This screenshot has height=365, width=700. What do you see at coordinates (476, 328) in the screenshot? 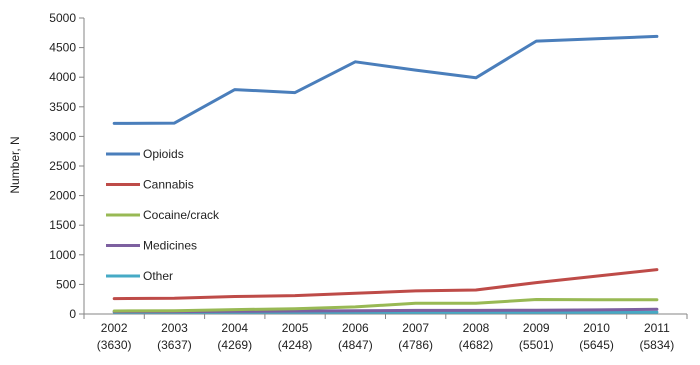
I see `x-tick-label: 2008` at bounding box center [476, 328].